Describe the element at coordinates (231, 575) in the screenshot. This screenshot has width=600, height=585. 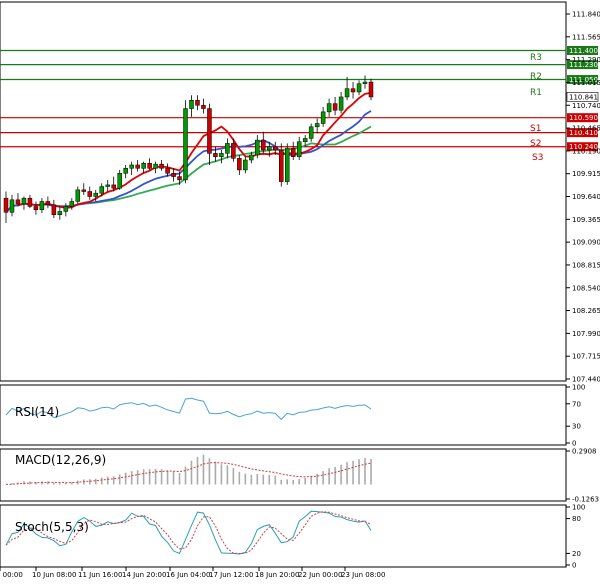
I see `x-tick-label: 17 Jun 12:00` at that location.